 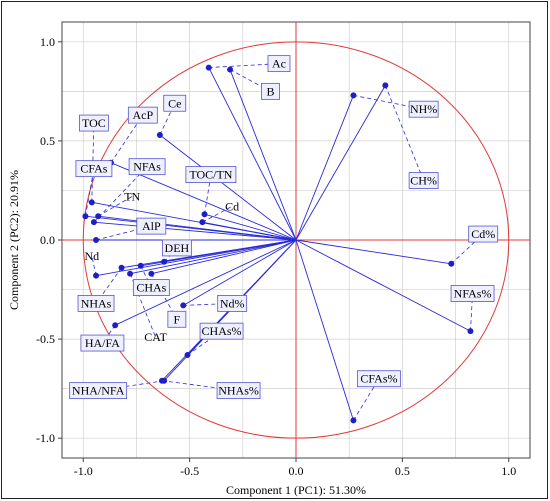 What do you see at coordinates (263, 155) in the screenshot?
I see `vector-b` at bounding box center [263, 155].